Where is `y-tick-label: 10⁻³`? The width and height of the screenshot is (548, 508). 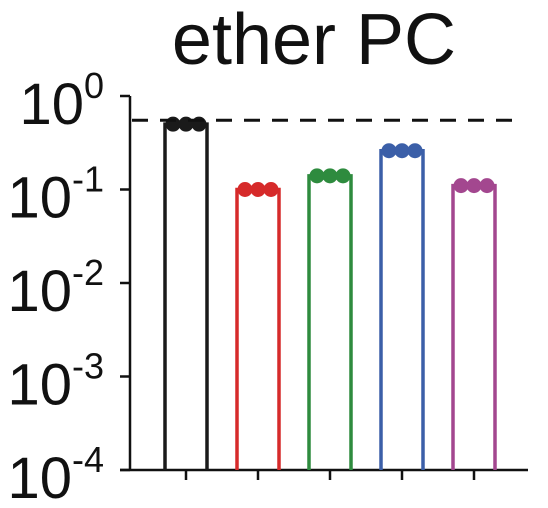 y-tick-label: 10⁻³ is located at coordinates (55, 382).